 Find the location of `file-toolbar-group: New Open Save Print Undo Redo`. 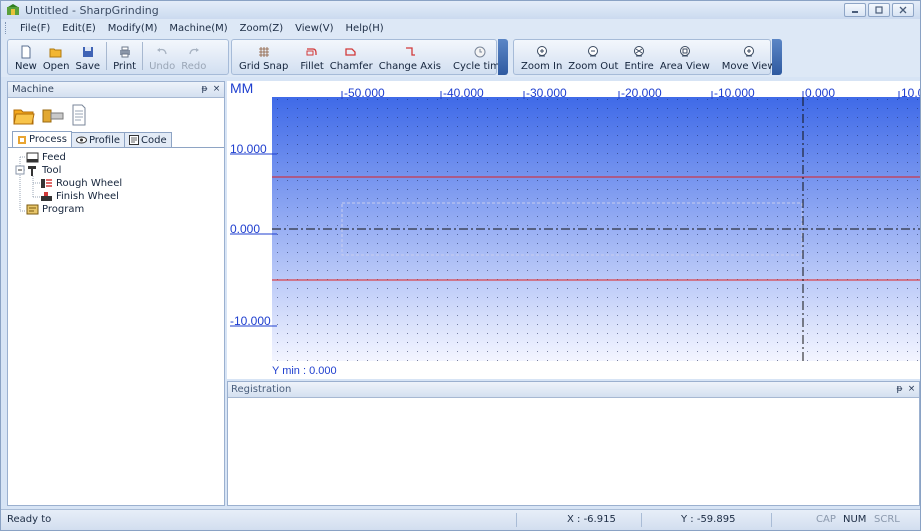

file-toolbar-group: New Open Save Print Undo Redo is located at coordinates (118, 57).